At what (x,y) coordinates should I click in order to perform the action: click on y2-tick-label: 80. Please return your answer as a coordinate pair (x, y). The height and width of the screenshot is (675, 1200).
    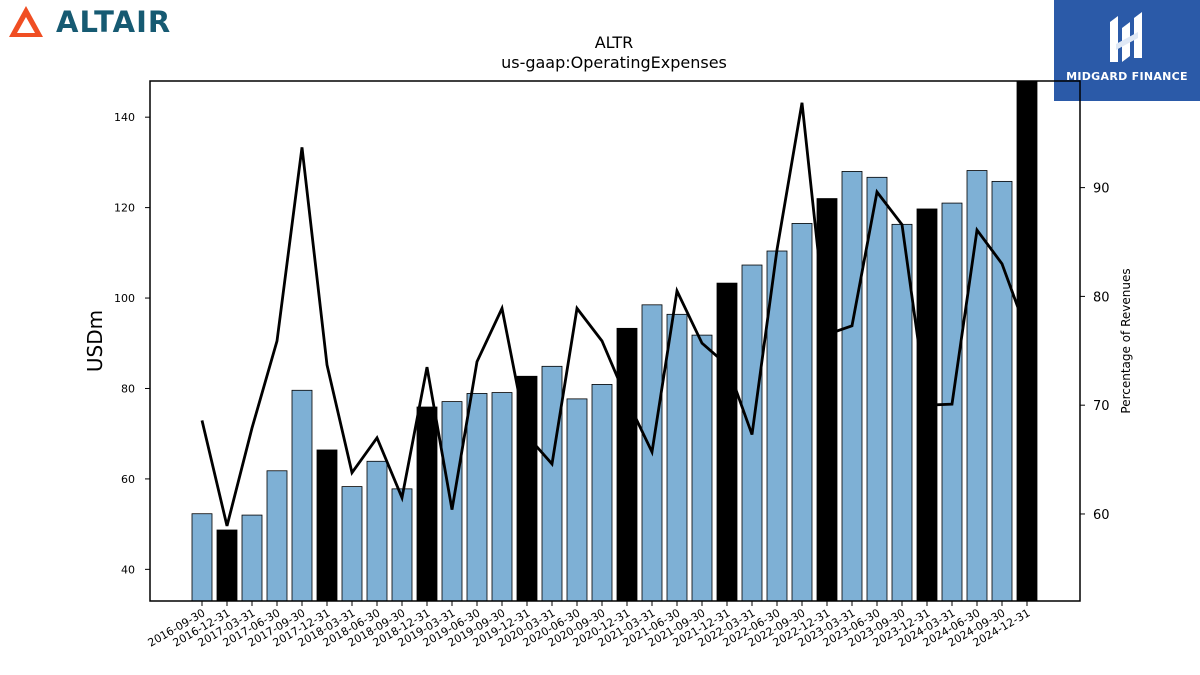
    Looking at the image, I should click on (1101, 297).